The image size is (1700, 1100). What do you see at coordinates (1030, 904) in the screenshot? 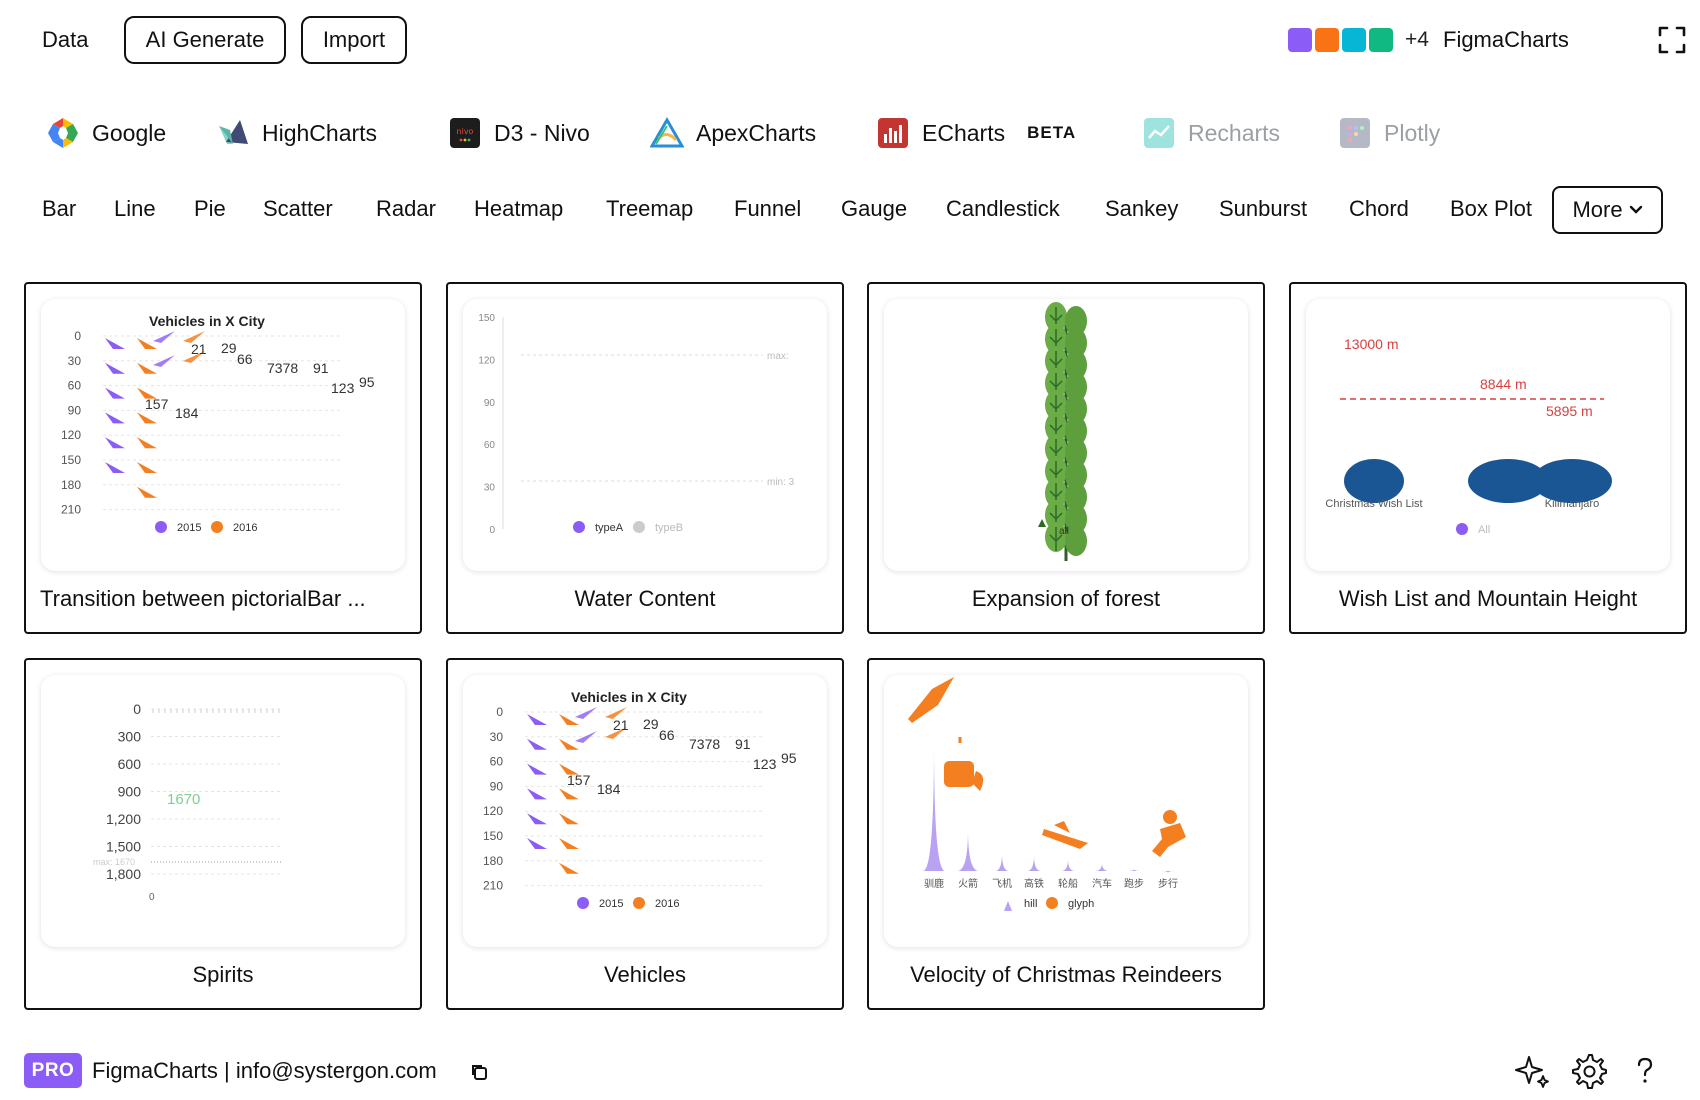
I see `legend-label: hill` at bounding box center [1030, 904].